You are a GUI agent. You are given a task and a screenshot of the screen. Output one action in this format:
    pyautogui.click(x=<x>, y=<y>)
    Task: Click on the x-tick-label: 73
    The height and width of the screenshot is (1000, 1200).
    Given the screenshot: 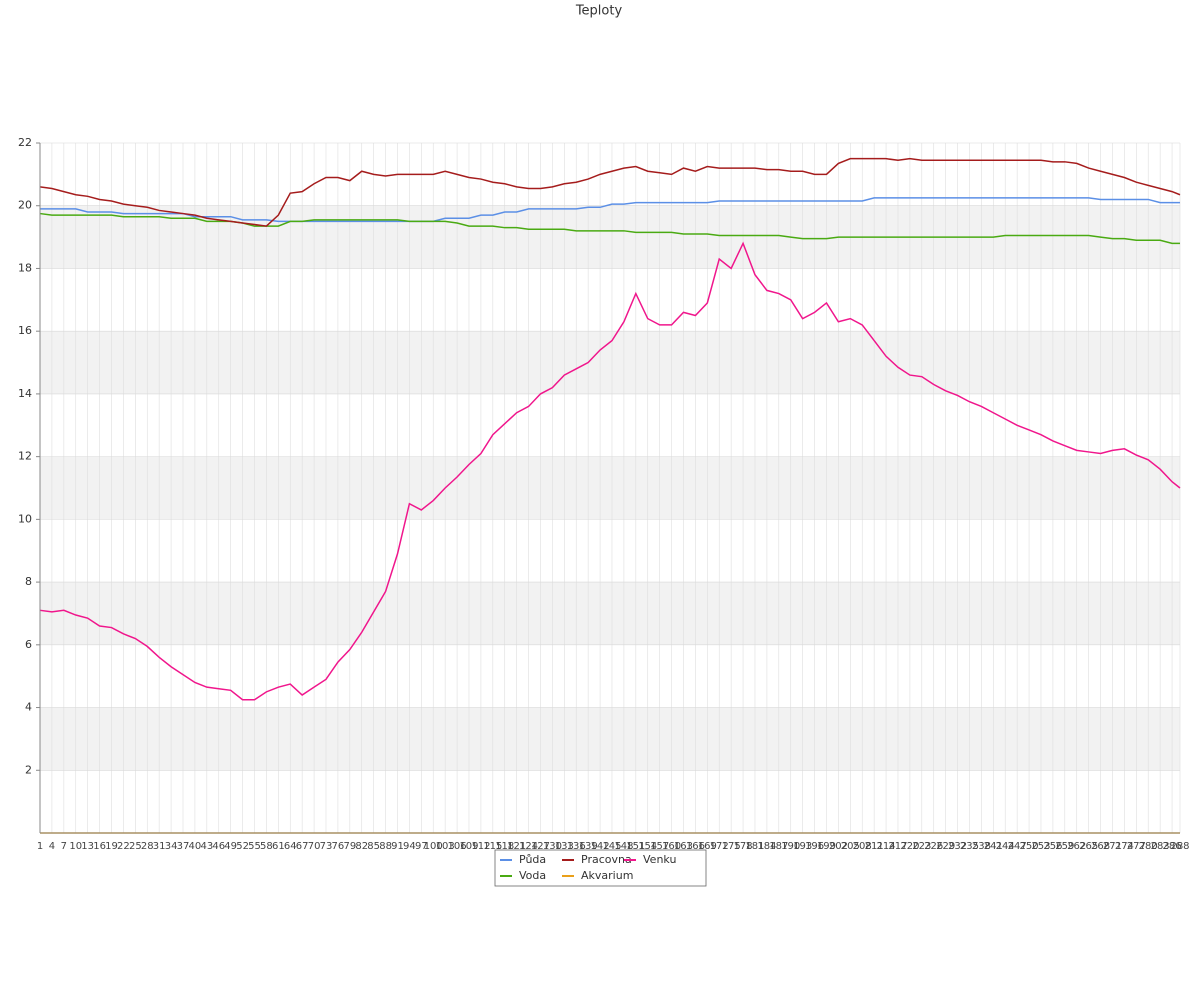 What is the action you would take?
    pyautogui.click(x=326, y=846)
    